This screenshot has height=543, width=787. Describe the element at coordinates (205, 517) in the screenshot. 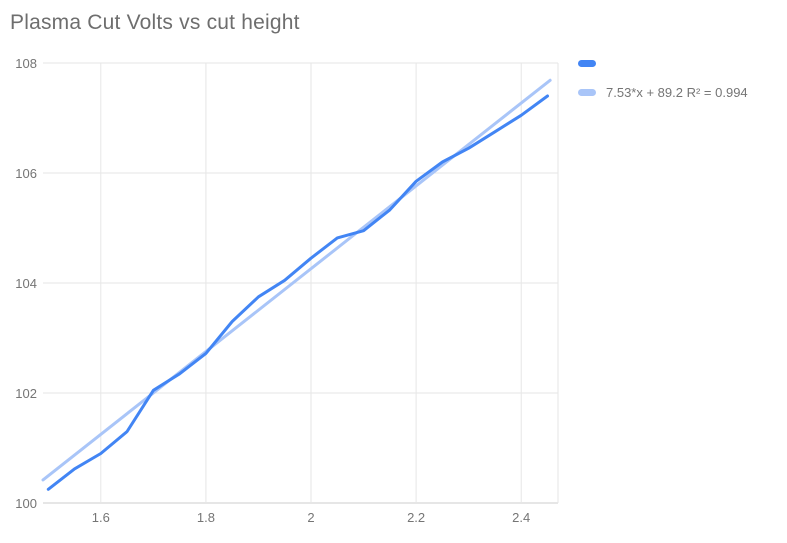

I see `x-tick-label: 1.8` at that location.